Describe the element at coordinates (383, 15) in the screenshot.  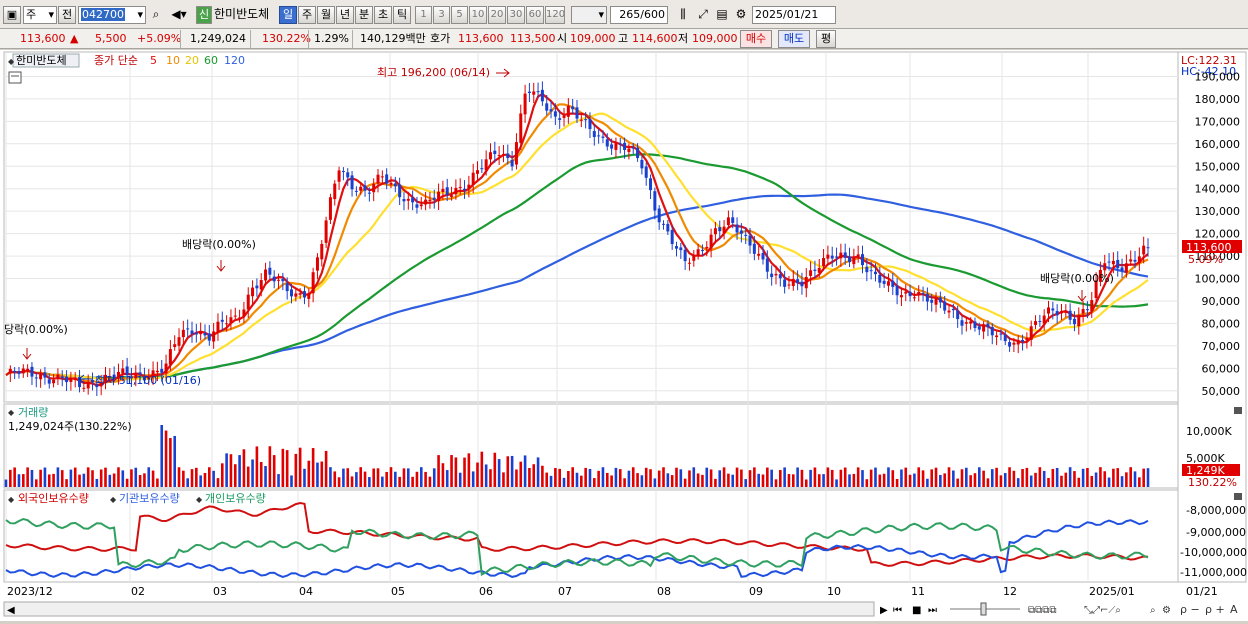
I see `period-button-5: 초` at that location.